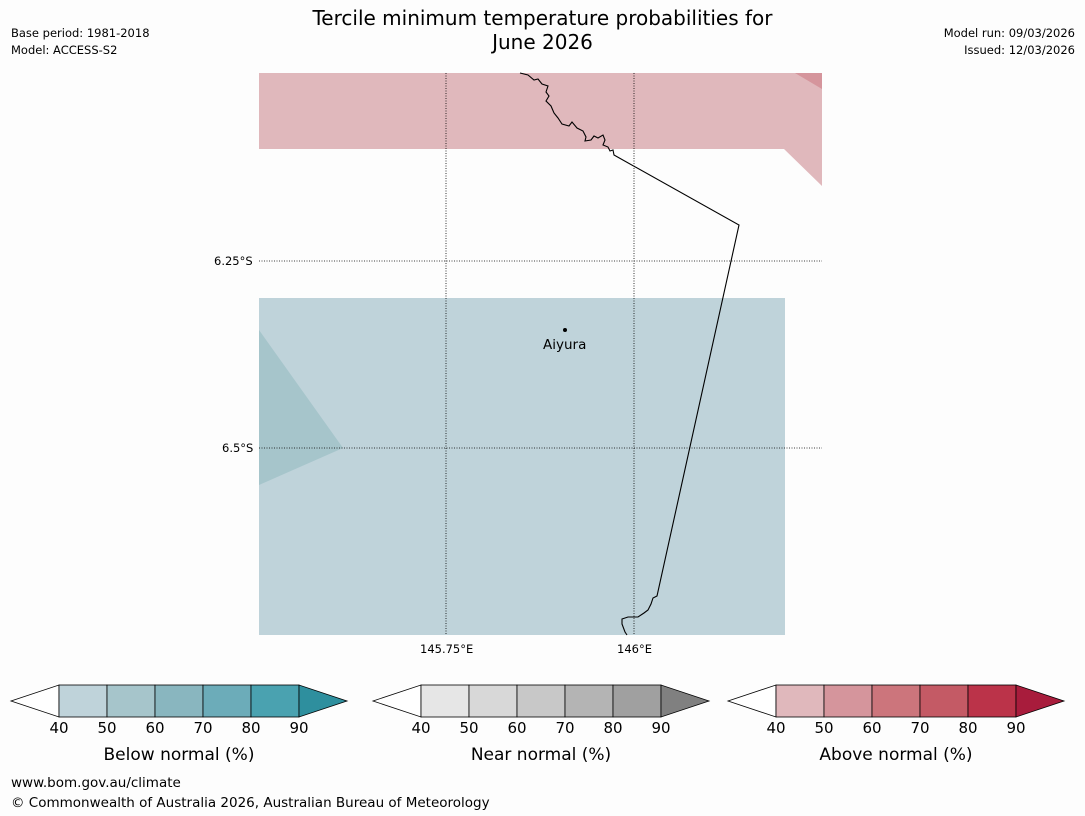  I want to click on lon-label-146: 146°E, so click(634, 649).